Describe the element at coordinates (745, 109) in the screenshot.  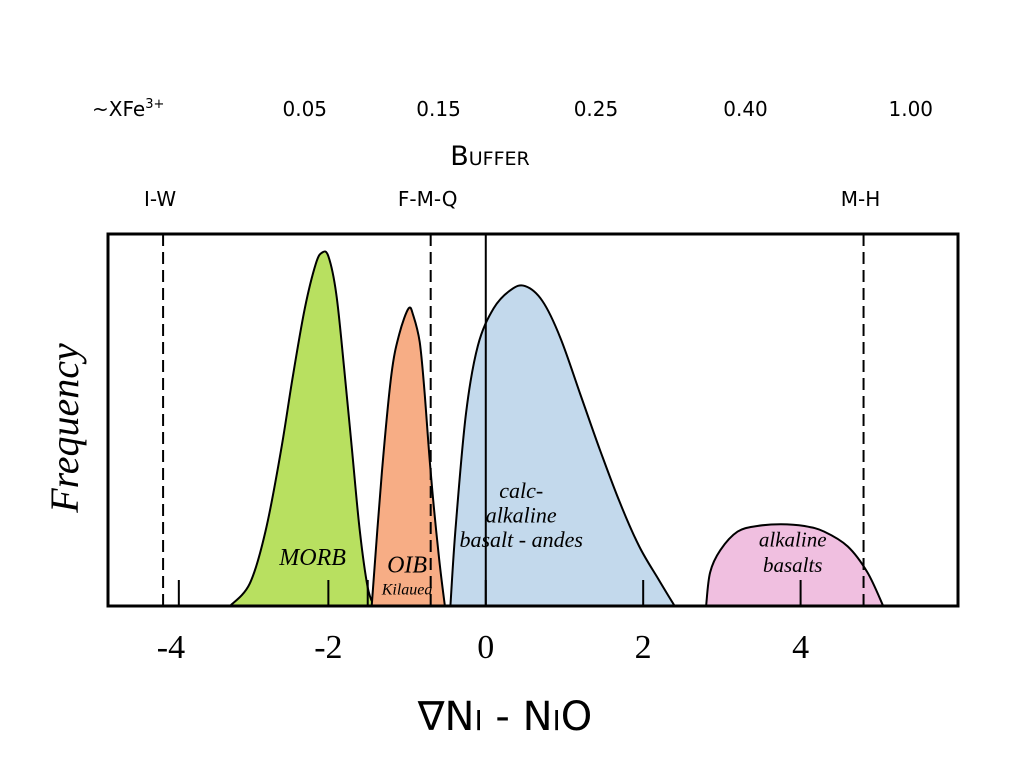
I see `top-tick-label: 0.40` at that location.